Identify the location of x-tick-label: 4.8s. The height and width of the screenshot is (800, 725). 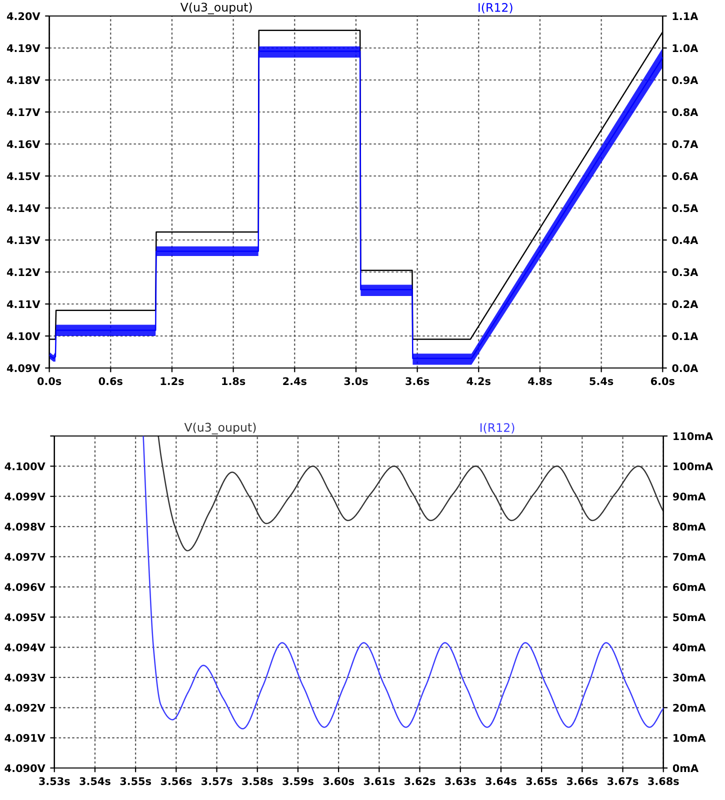
(540, 381).